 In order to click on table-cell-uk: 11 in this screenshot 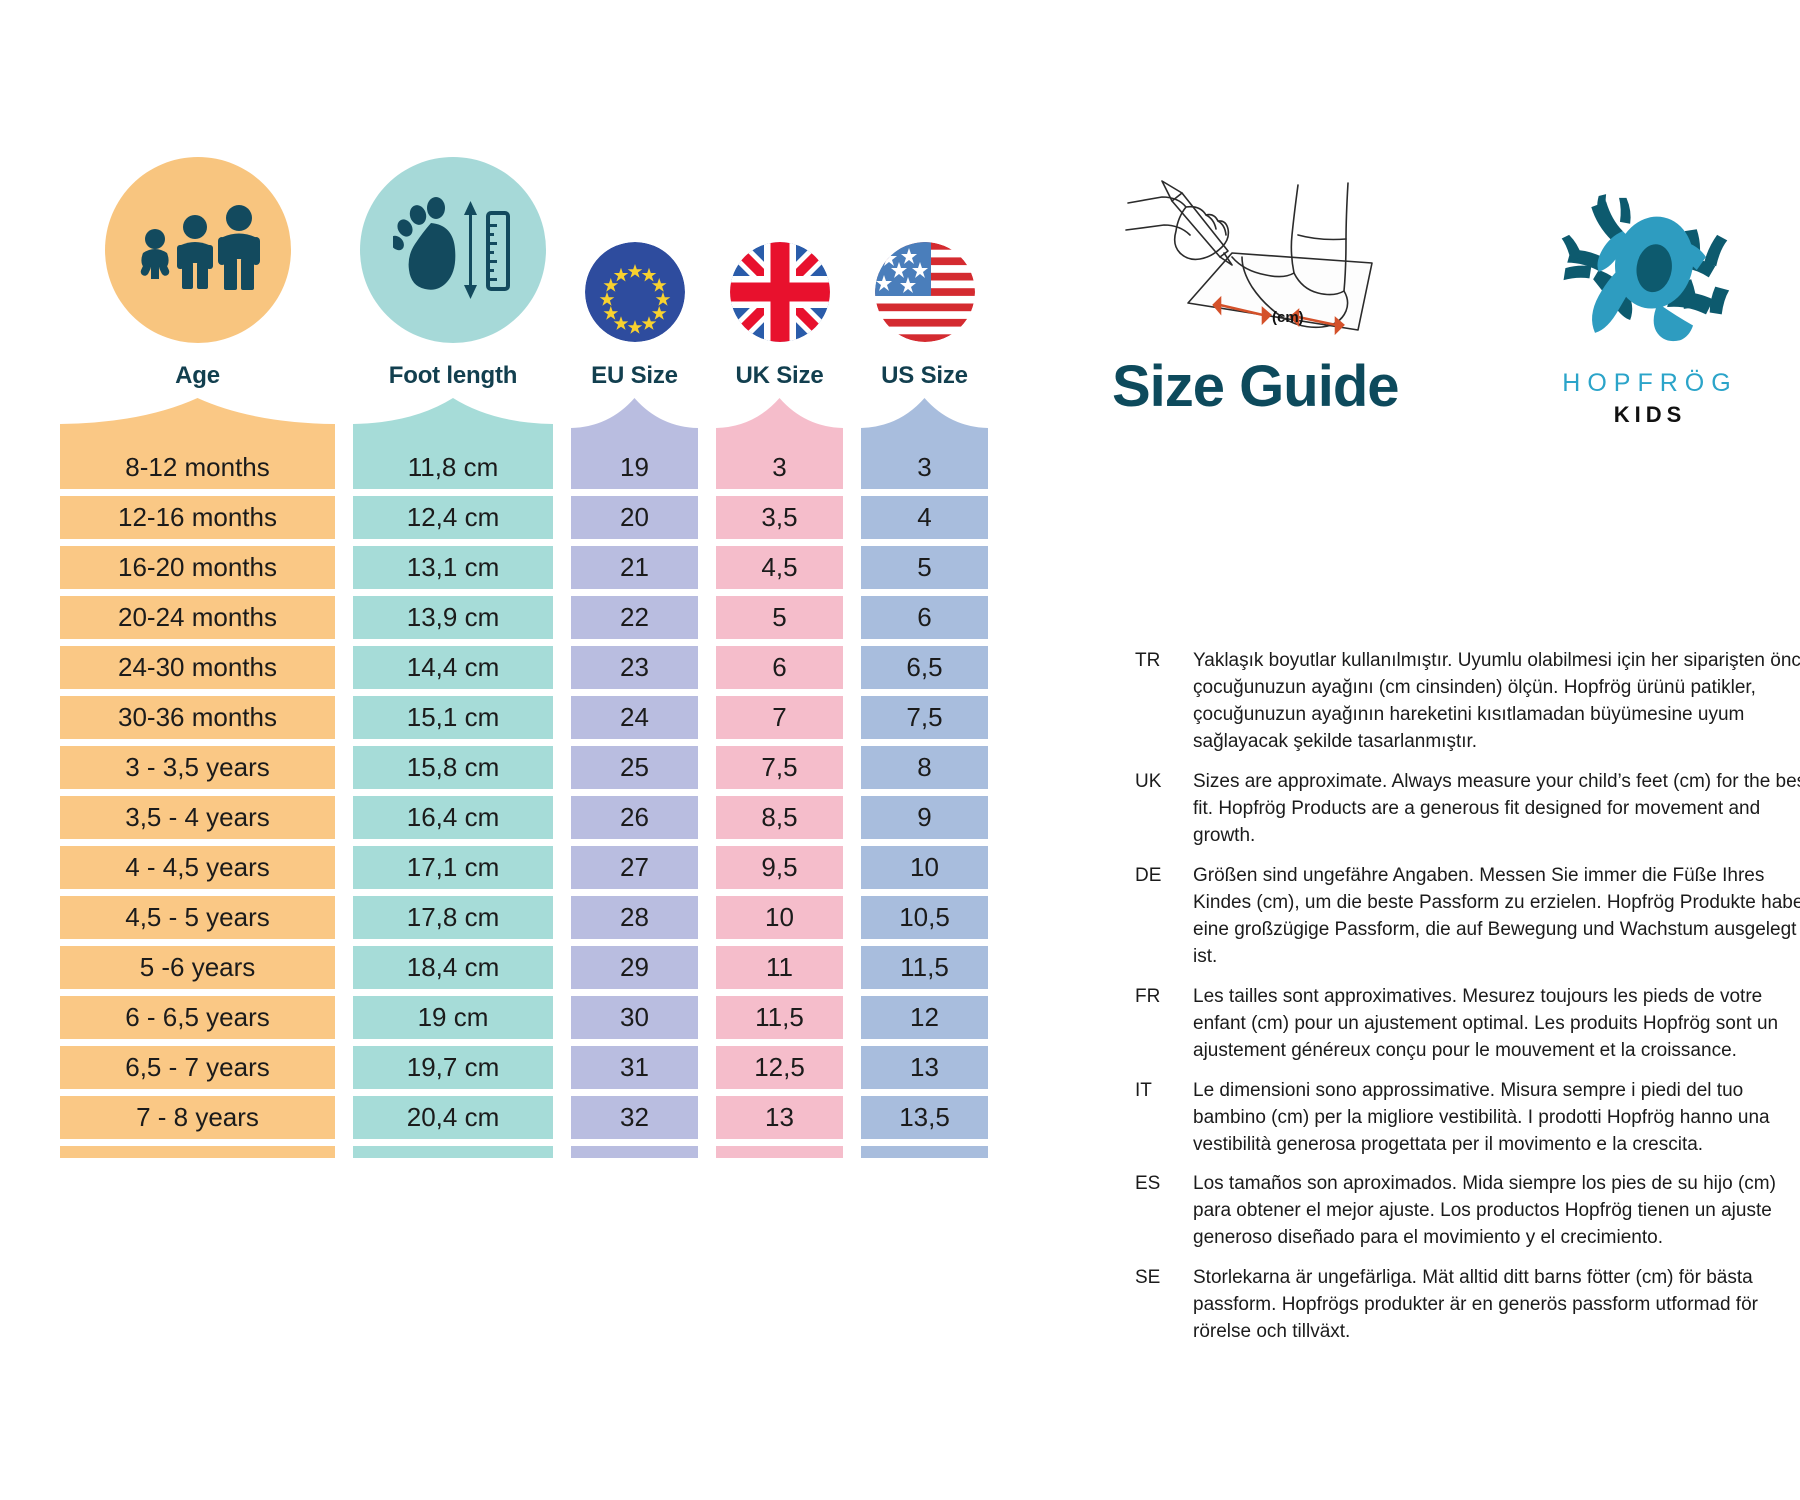, I will do `click(779, 967)`.